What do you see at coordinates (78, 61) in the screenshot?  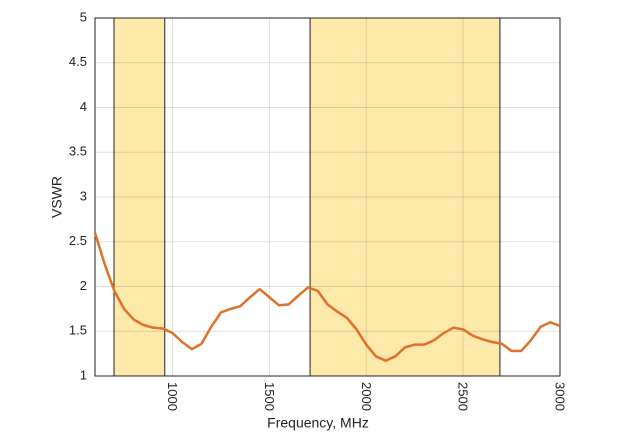 I see `y-tick-label: 4.5` at bounding box center [78, 61].